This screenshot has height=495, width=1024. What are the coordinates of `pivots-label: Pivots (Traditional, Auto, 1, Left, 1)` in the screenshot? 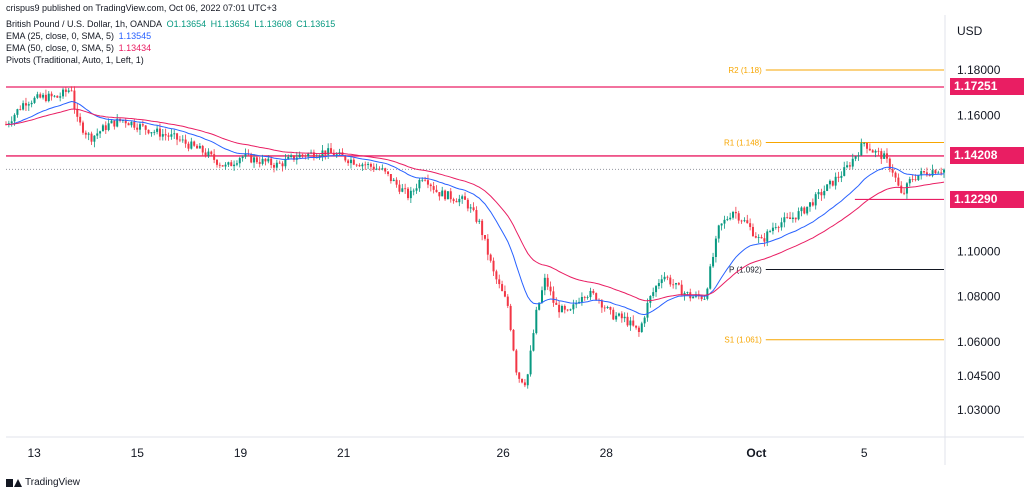 It's located at (75, 60).